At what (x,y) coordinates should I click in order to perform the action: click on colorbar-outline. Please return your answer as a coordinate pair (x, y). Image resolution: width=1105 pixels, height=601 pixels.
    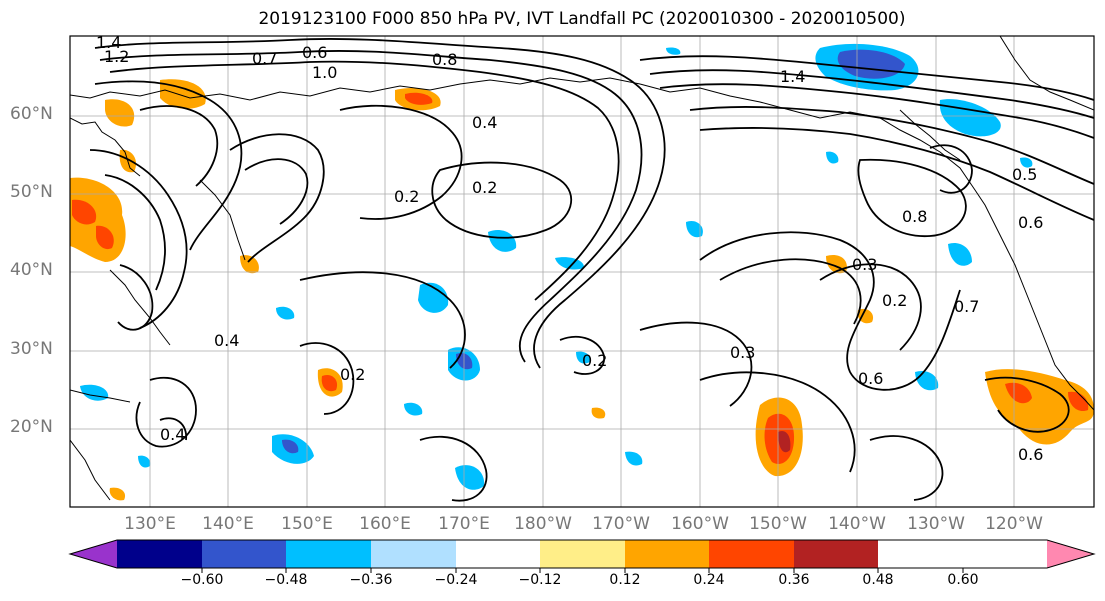
    Looking at the image, I should click on (582, 554).